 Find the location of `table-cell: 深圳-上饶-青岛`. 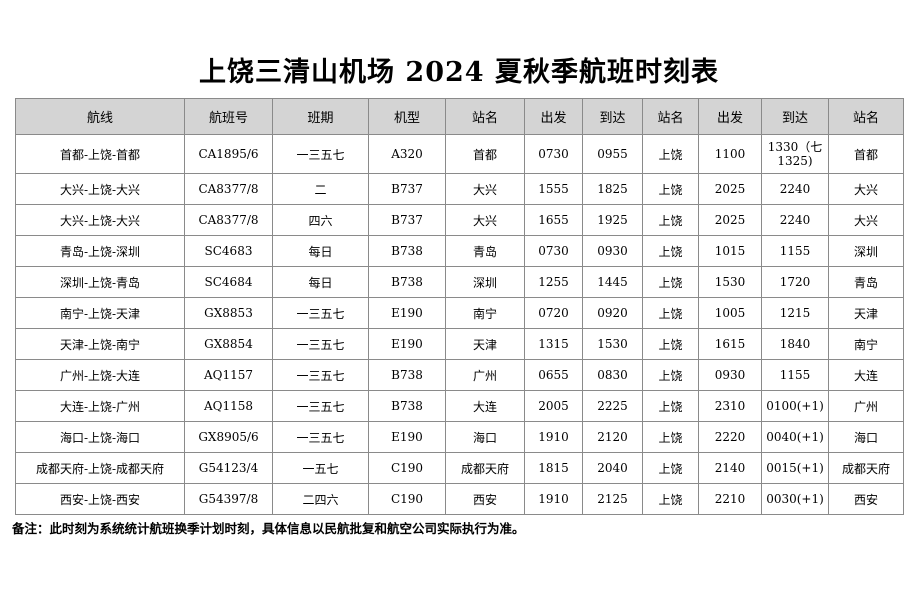

table-cell: 深圳-上饶-青岛 is located at coordinates (100, 282).